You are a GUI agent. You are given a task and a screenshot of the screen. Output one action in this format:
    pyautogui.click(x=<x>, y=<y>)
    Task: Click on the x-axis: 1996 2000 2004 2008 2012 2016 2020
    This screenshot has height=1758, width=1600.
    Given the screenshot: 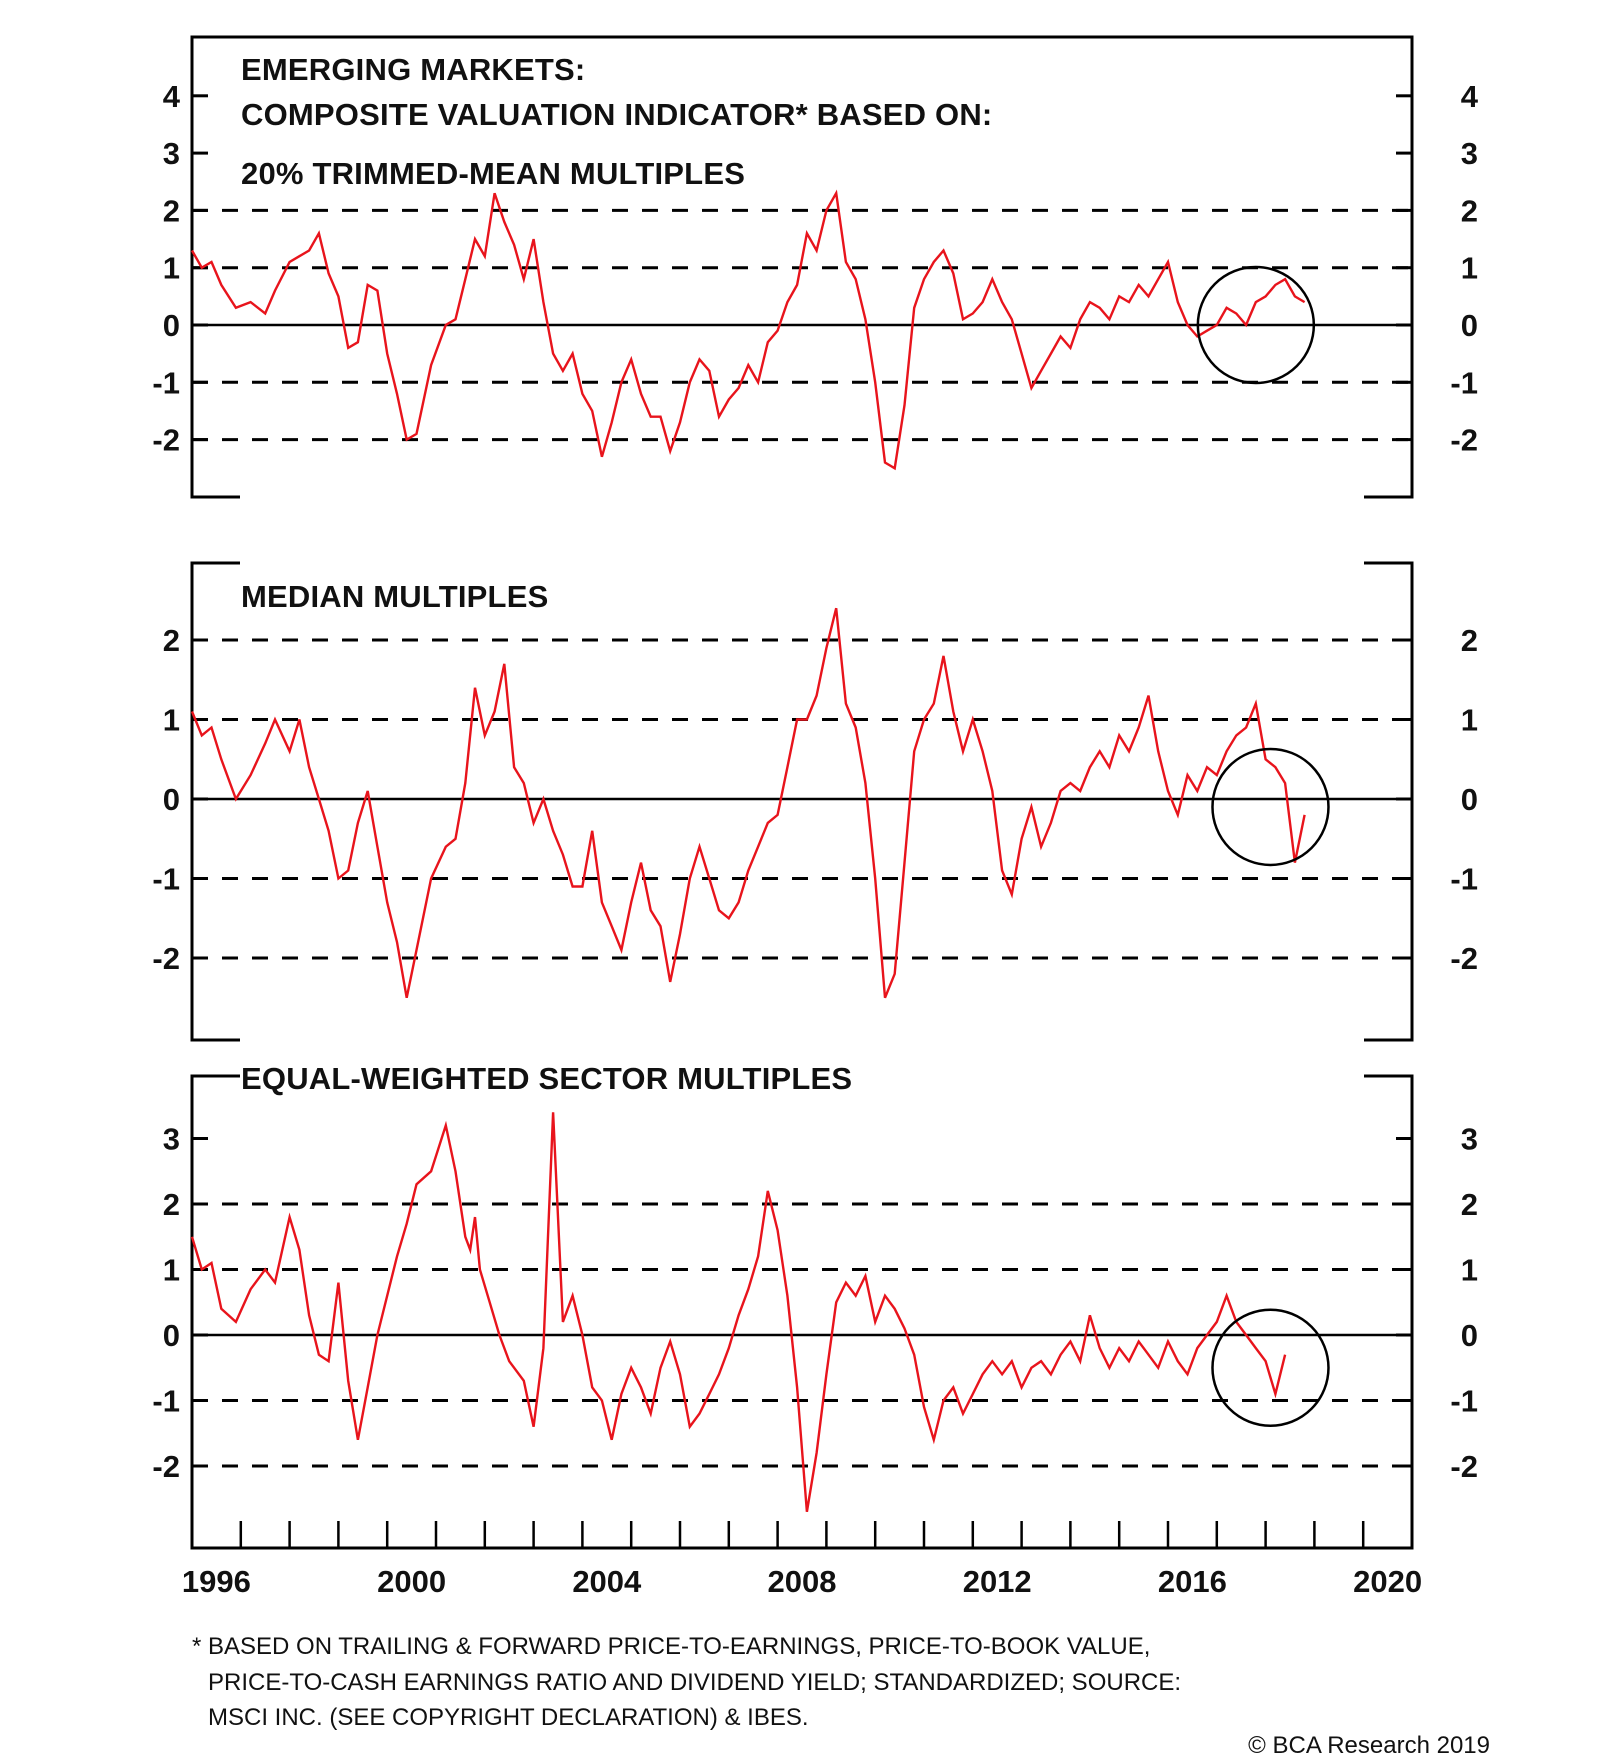 What is the action you would take?
    pyautogui.click(x=802, y=1560)
    